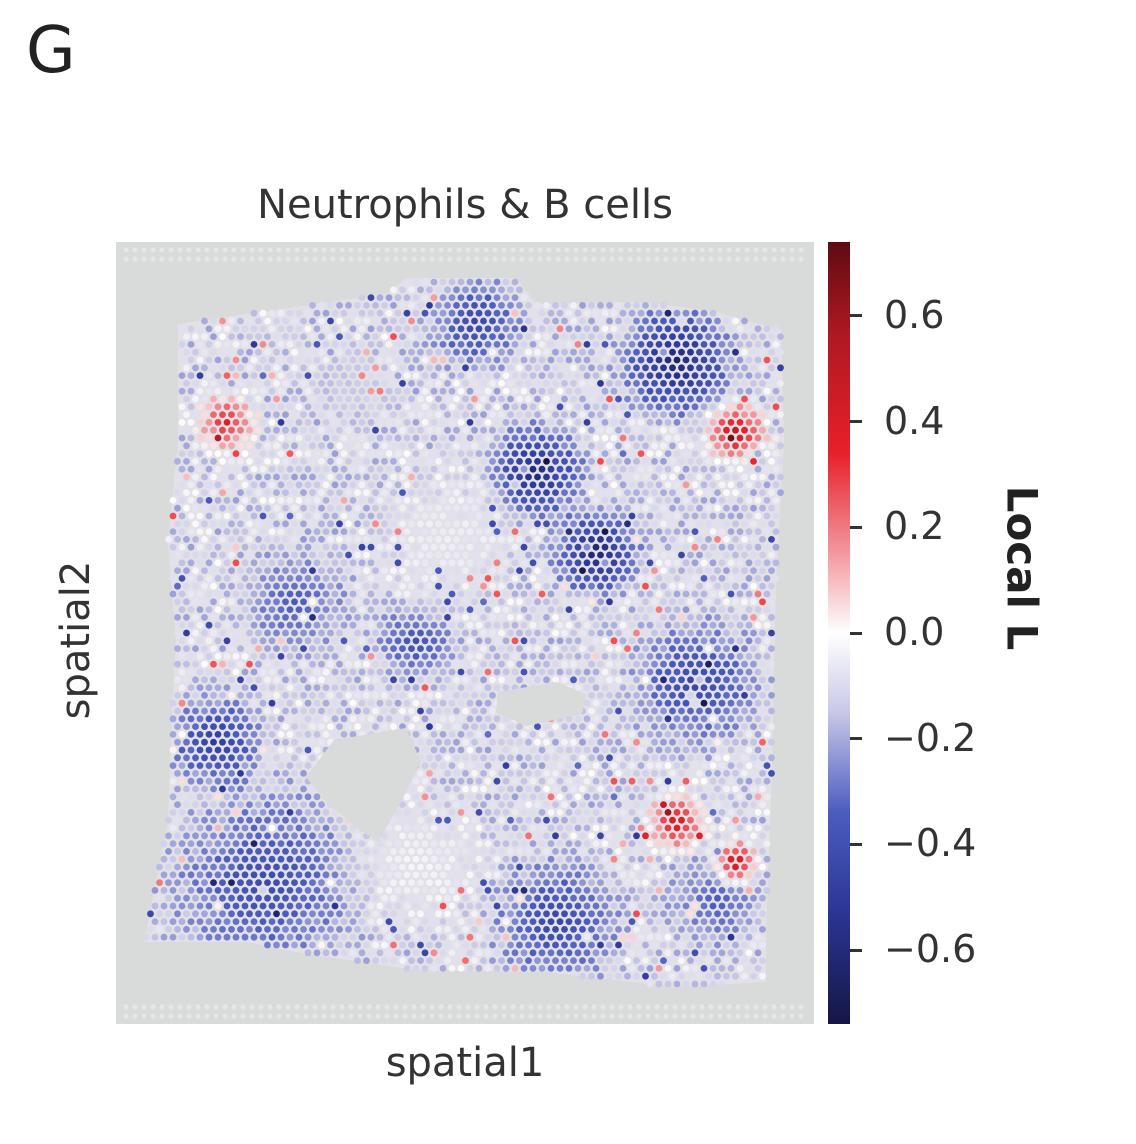  What do you see at coordinates (541, 704) in the screenshot?
I see `tissue-hole-right` at bounding box center [541, 704].